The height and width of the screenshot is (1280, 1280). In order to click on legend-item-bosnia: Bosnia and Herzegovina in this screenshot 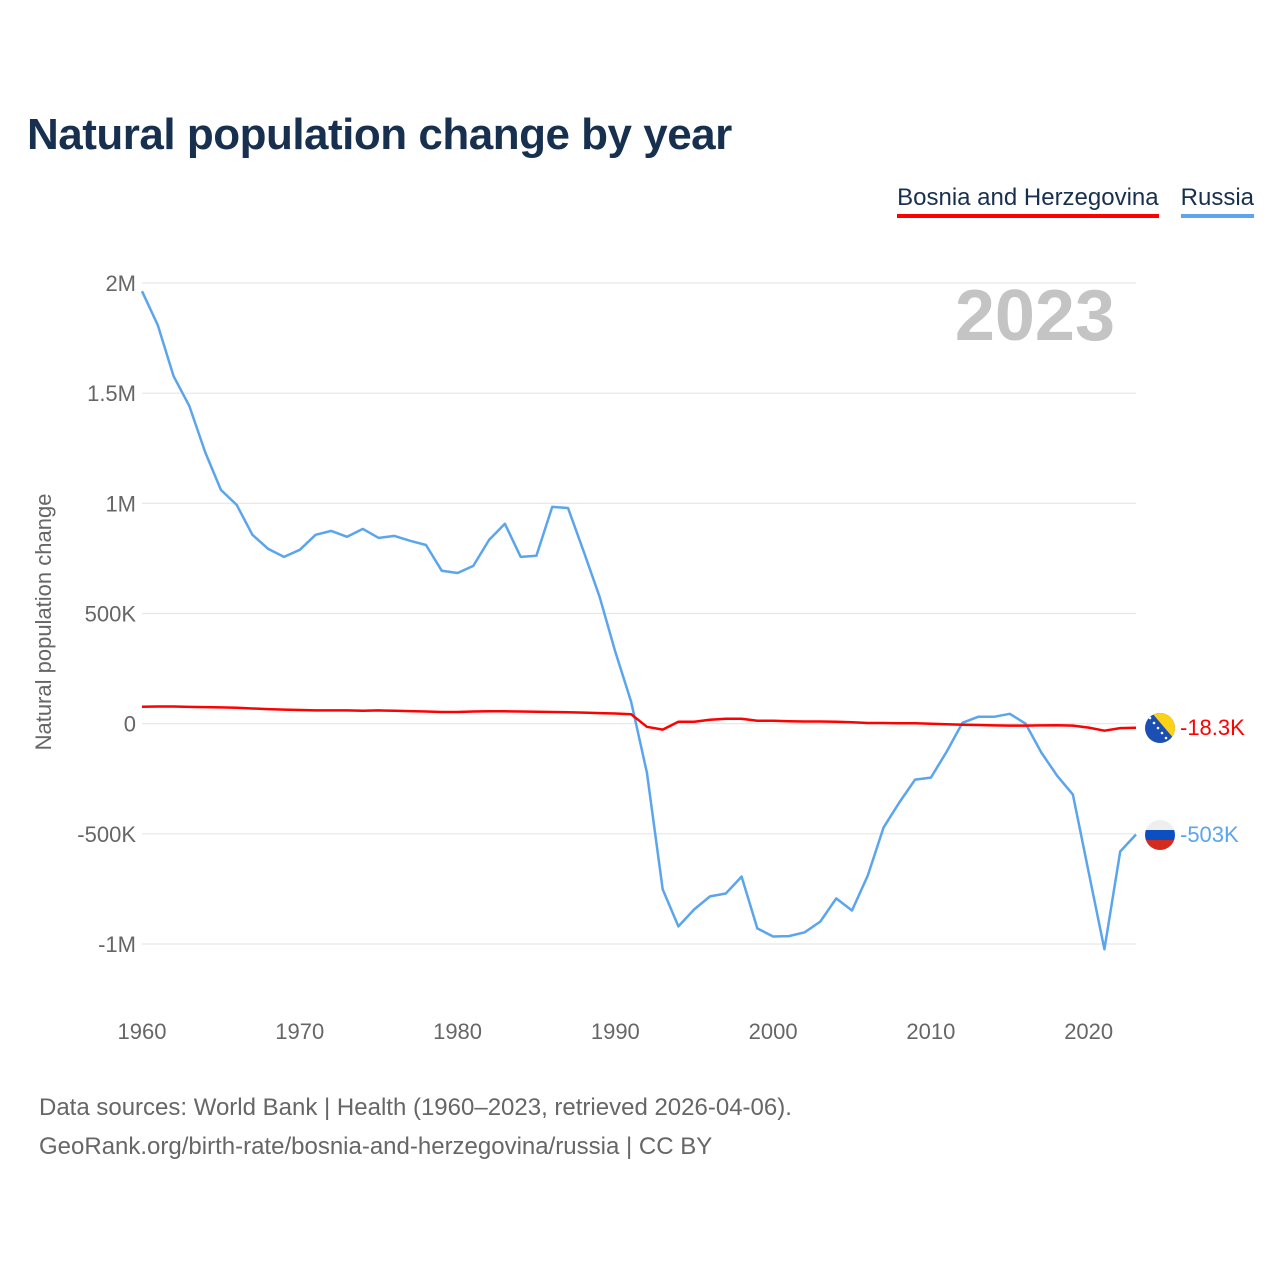, I will do `click(1028, 201)`.